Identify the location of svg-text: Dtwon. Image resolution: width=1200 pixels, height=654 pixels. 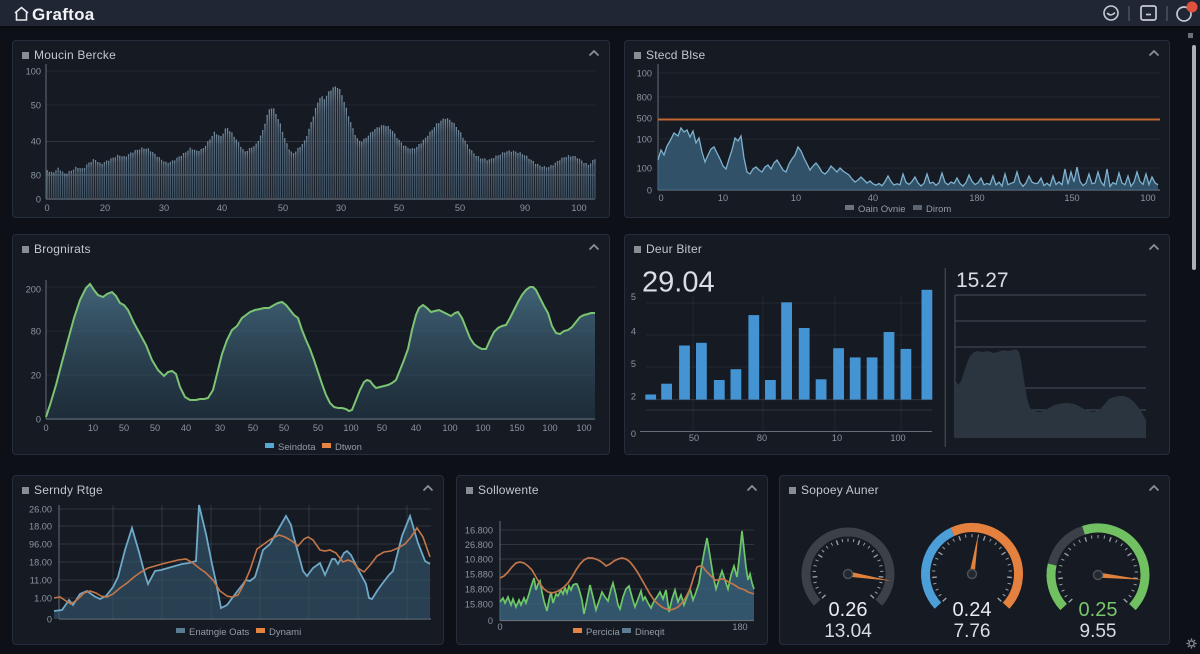
(348, 447).